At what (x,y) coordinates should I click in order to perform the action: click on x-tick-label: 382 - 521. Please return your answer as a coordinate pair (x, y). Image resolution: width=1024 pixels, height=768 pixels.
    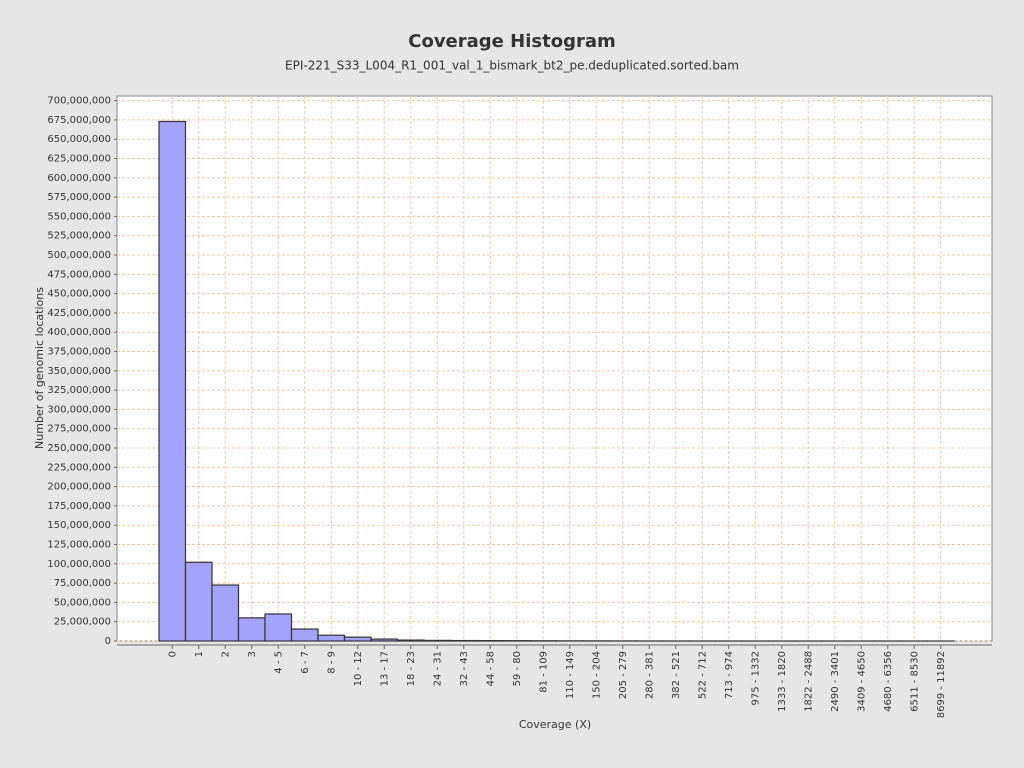
    Looking at the image, I should click on (676, 675).